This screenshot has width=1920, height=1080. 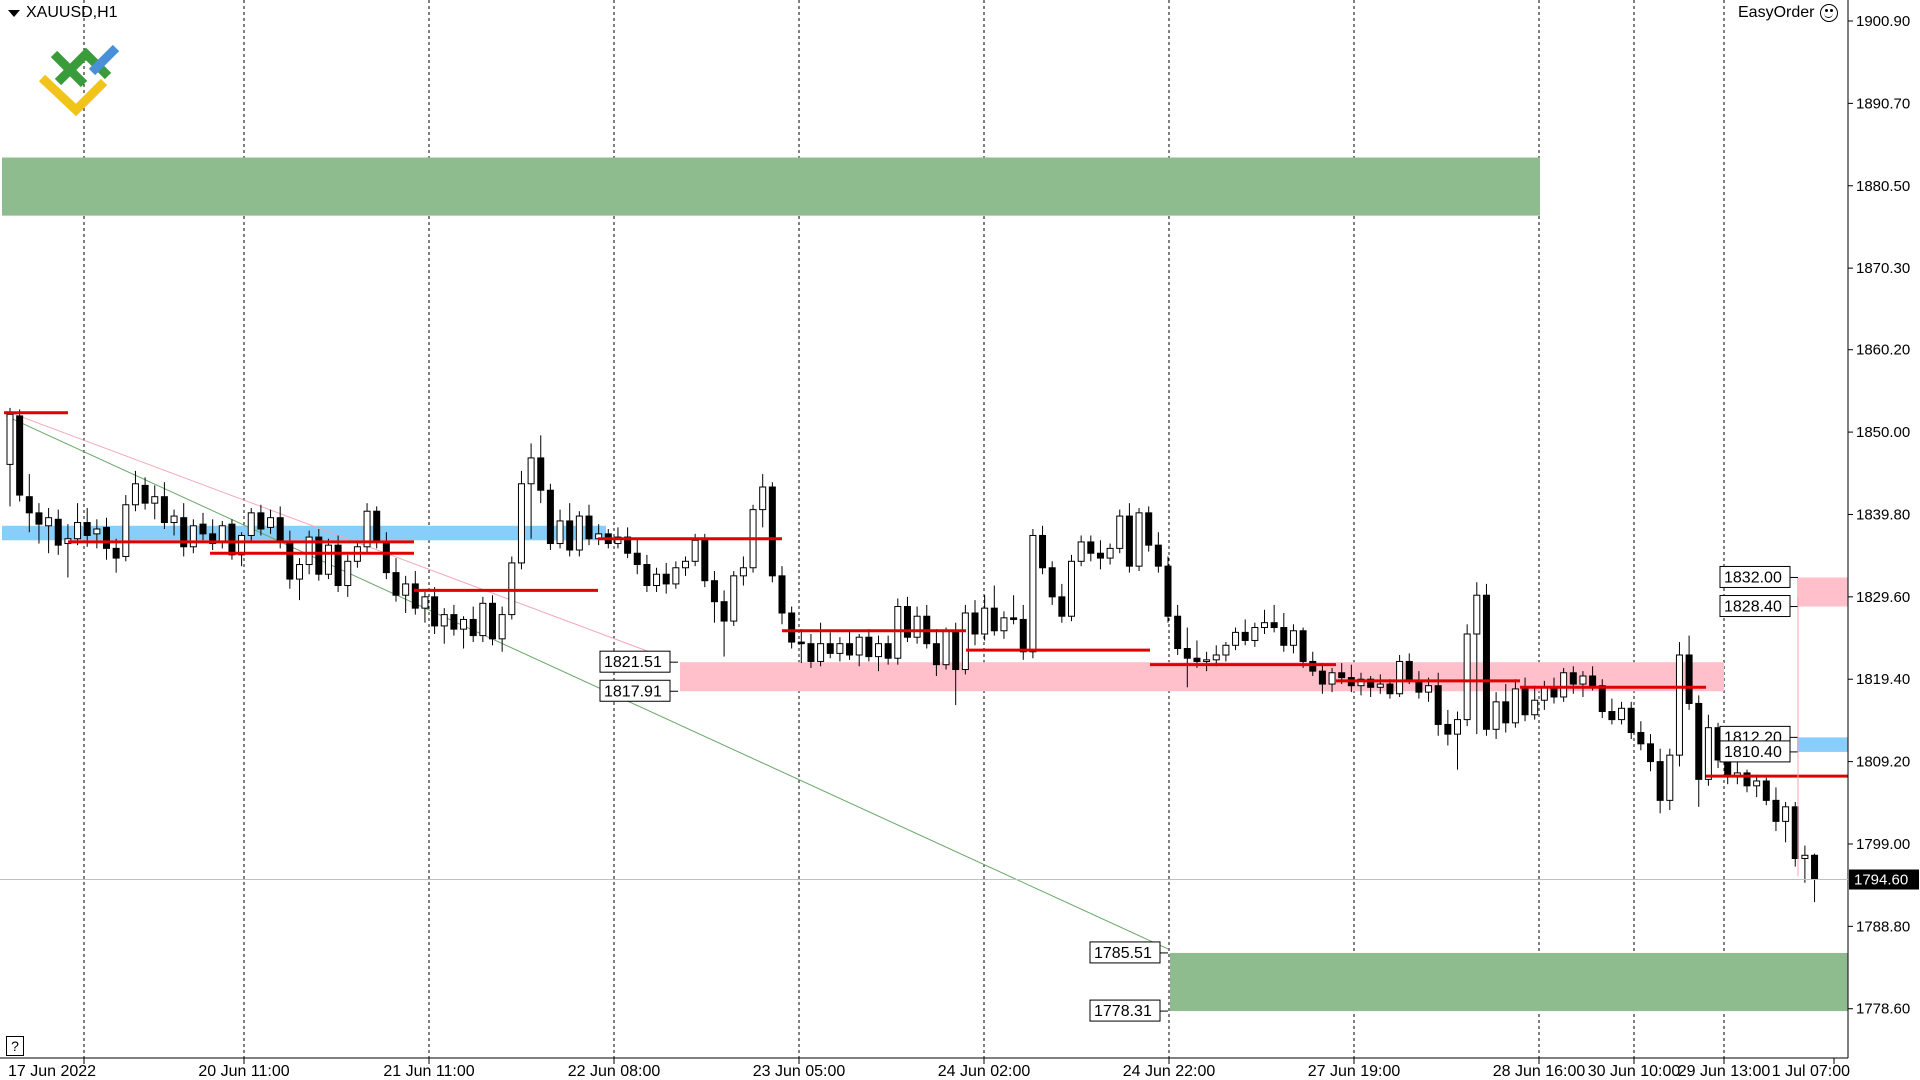 What do you see at coordinates (14, 13) in the screenshot?
I see `dropdown-triangle-icon` at bounding box center [14, 13].